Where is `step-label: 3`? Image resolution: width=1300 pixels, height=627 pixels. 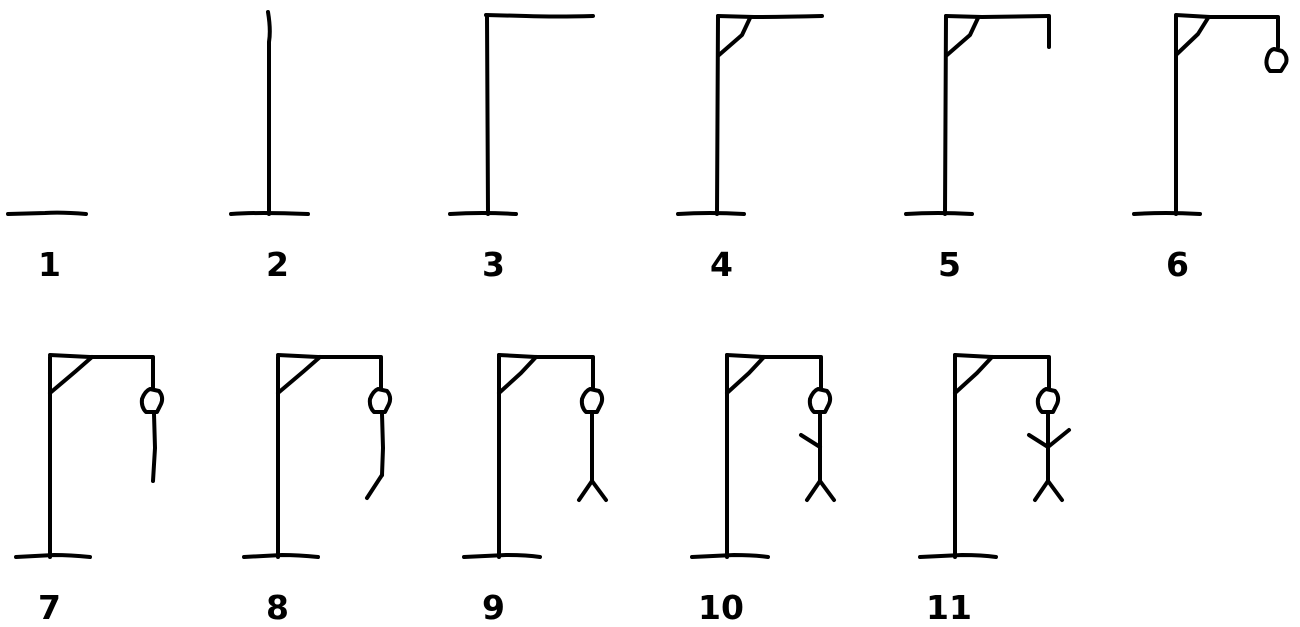
step-label: 3 is located at coordinates (493, 264).